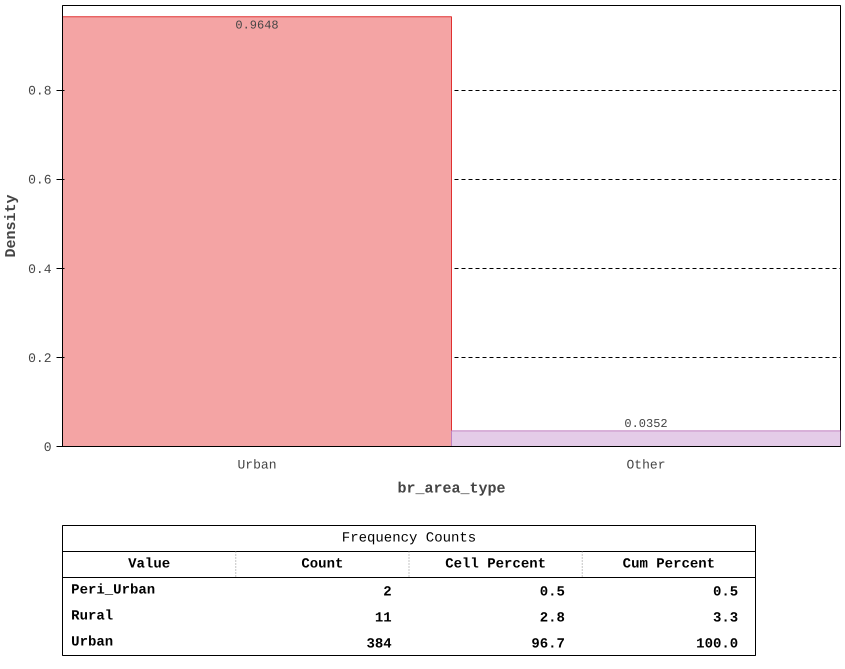  I want to click on text: 96.7, so click(548, 644).